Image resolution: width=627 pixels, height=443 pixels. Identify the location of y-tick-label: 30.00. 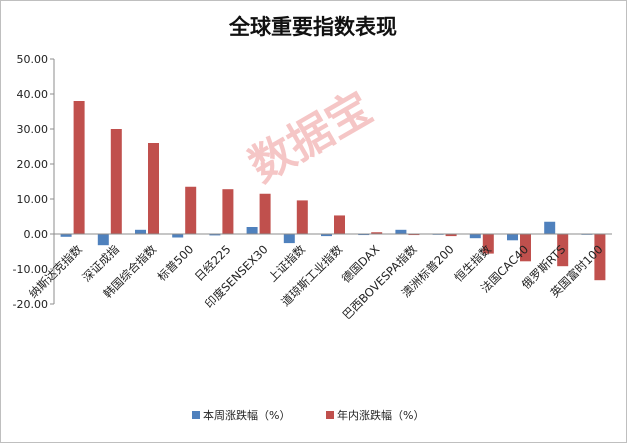
(33, 129).